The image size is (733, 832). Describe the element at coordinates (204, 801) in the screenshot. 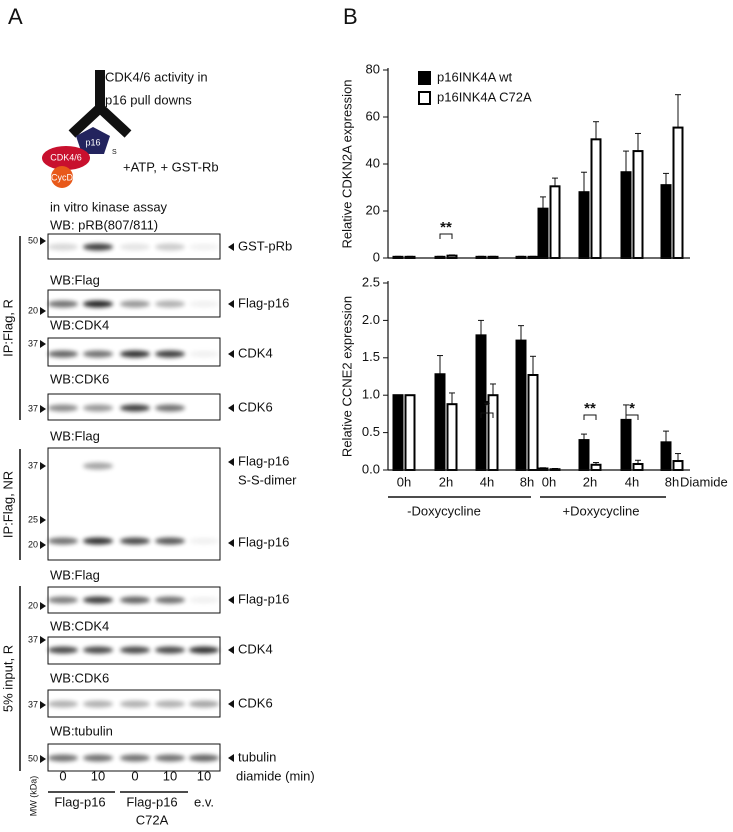

I see `group-label: e.v.` at that location.